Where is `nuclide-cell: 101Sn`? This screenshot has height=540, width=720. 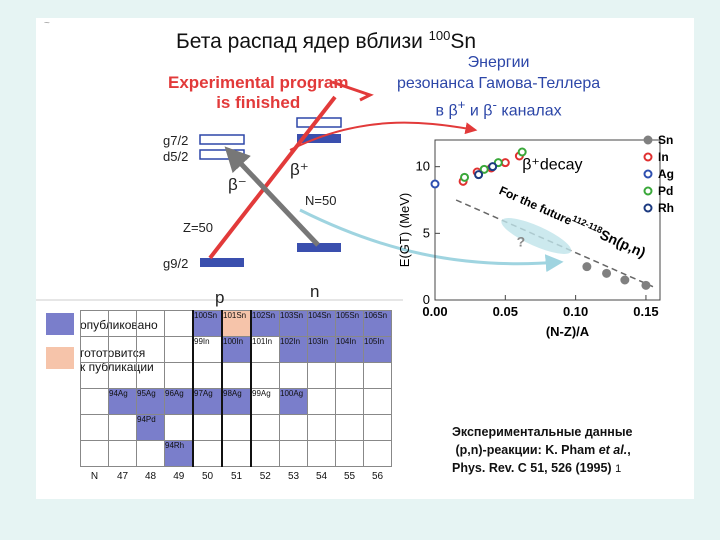 nuclide-cell: 101Sn is located at coordinates (236, 323).